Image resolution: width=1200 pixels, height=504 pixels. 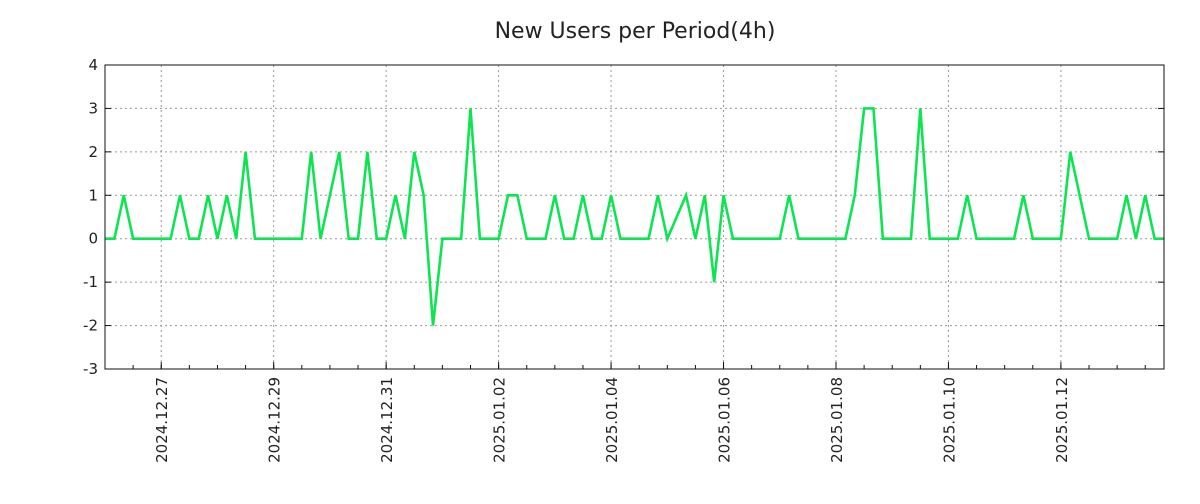 What do you see at coordinates (500, 420) in the screenshot?
I see `x-tick-label: 2025.01.02` at bounding box center [500, 420].